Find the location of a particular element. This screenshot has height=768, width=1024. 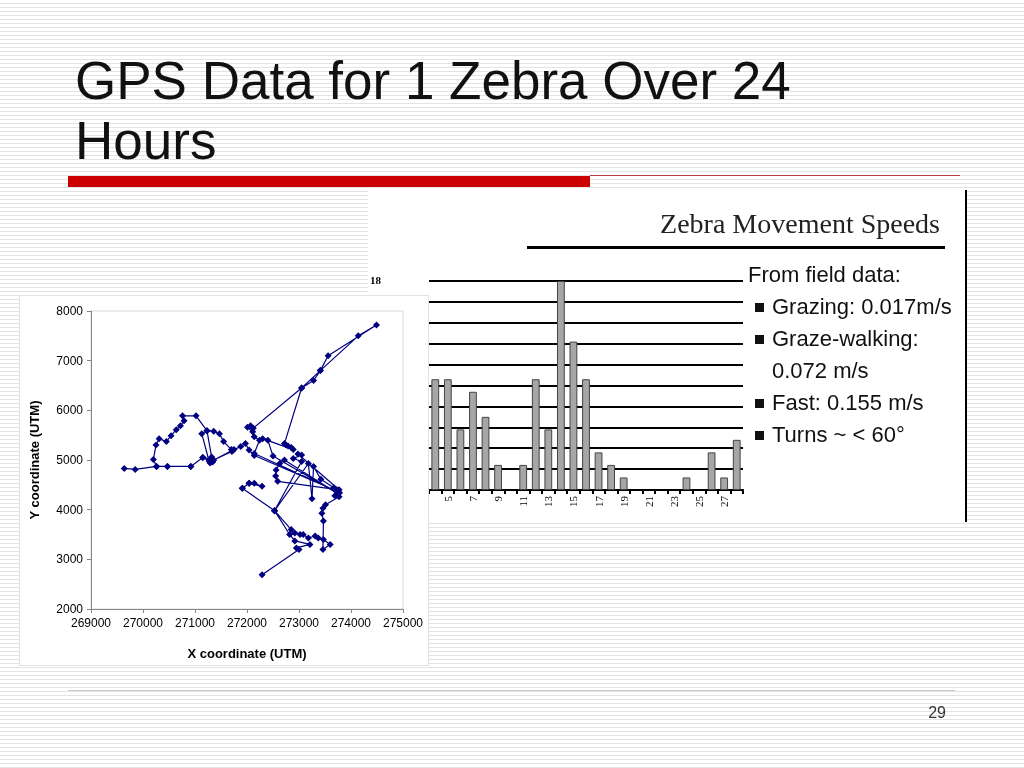

y-tick-label: 3000 is located at coordinates (70, 559).